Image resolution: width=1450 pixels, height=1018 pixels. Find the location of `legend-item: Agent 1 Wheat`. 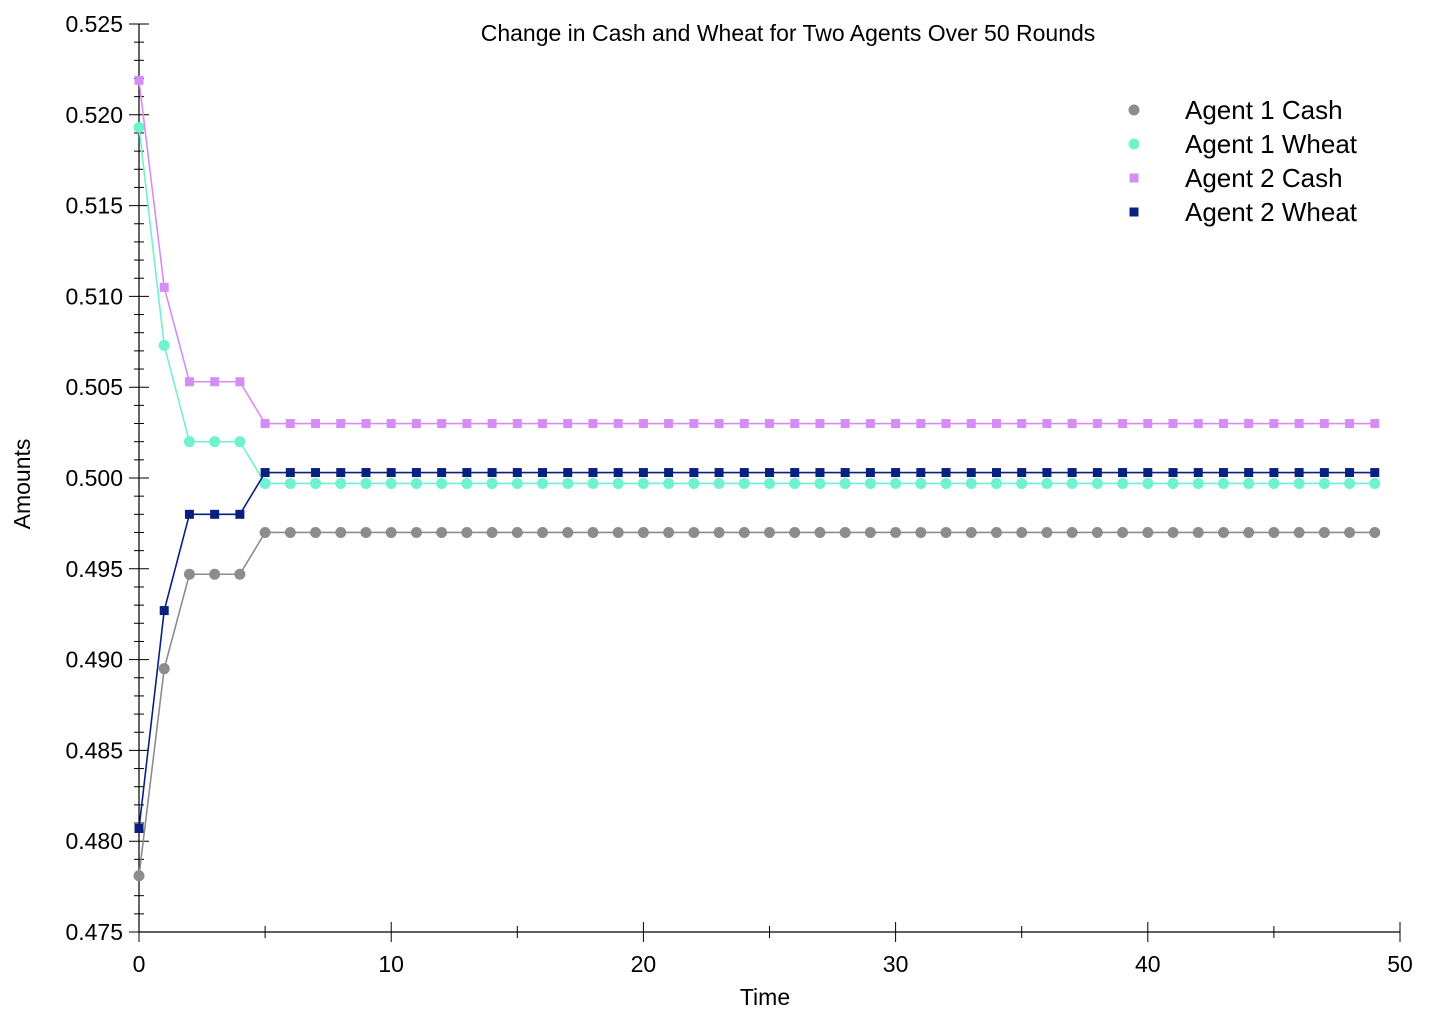

legend-item: Agent 1 Wheat is located at coordinates (1243, 144).